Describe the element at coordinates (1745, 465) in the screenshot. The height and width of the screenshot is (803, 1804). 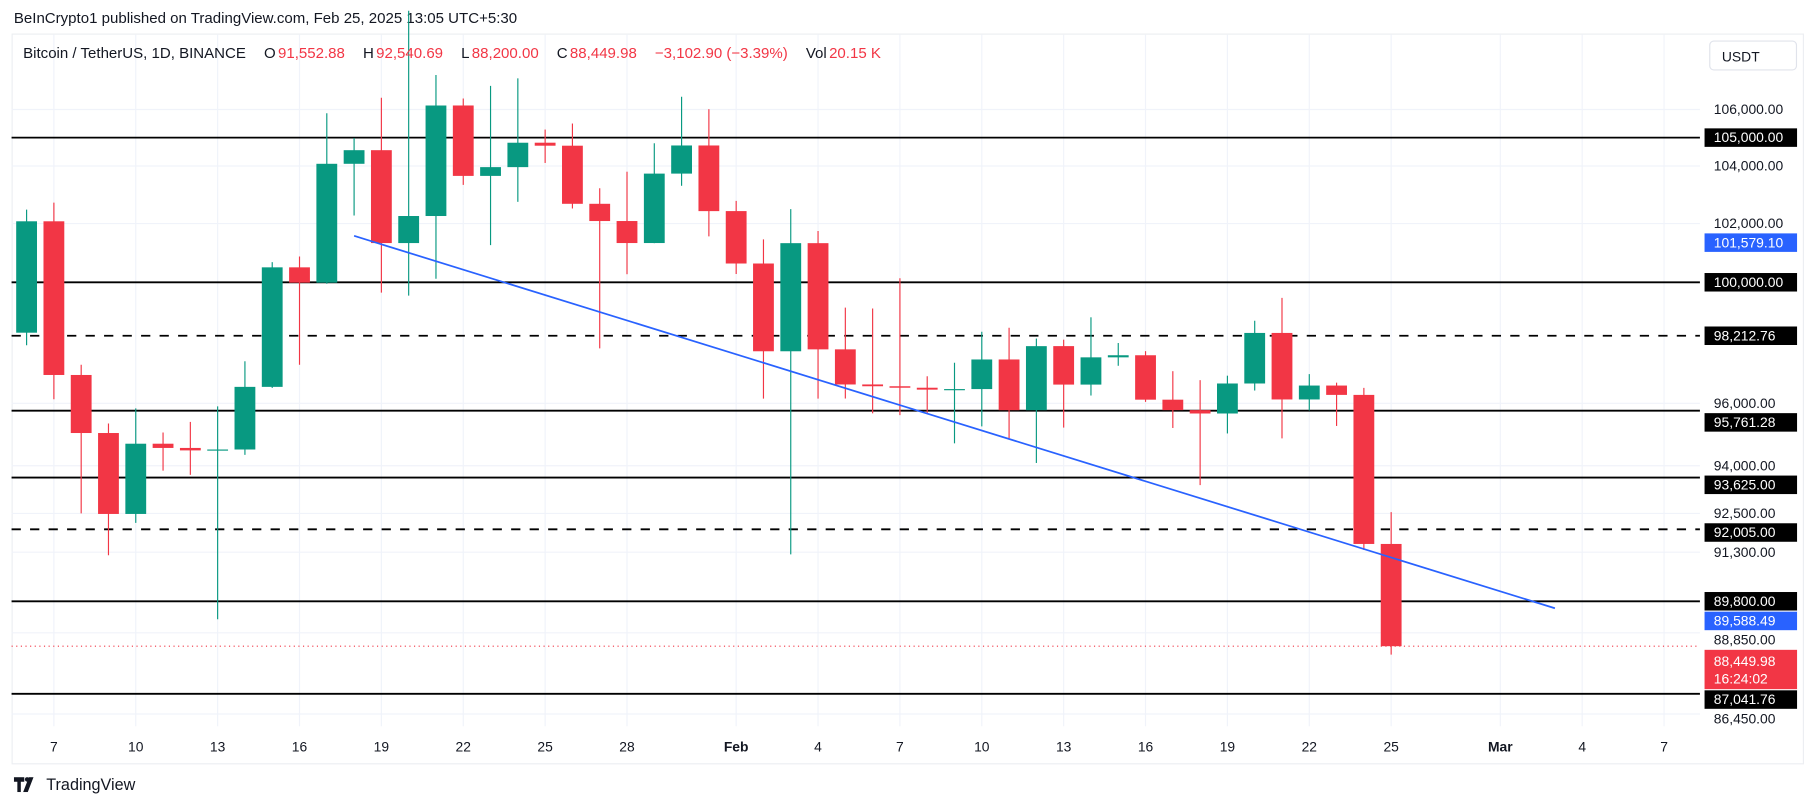
I see `y-tick-label: 94,000.00` at that location.